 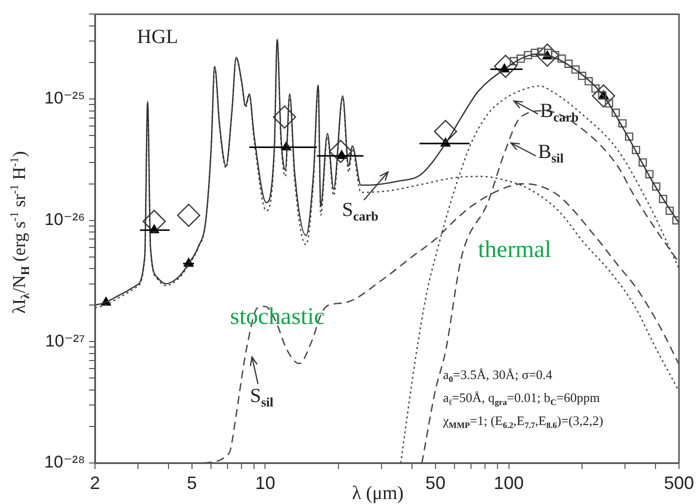 I want to click on x-tick-label: 500, so click(x=679, y=482).